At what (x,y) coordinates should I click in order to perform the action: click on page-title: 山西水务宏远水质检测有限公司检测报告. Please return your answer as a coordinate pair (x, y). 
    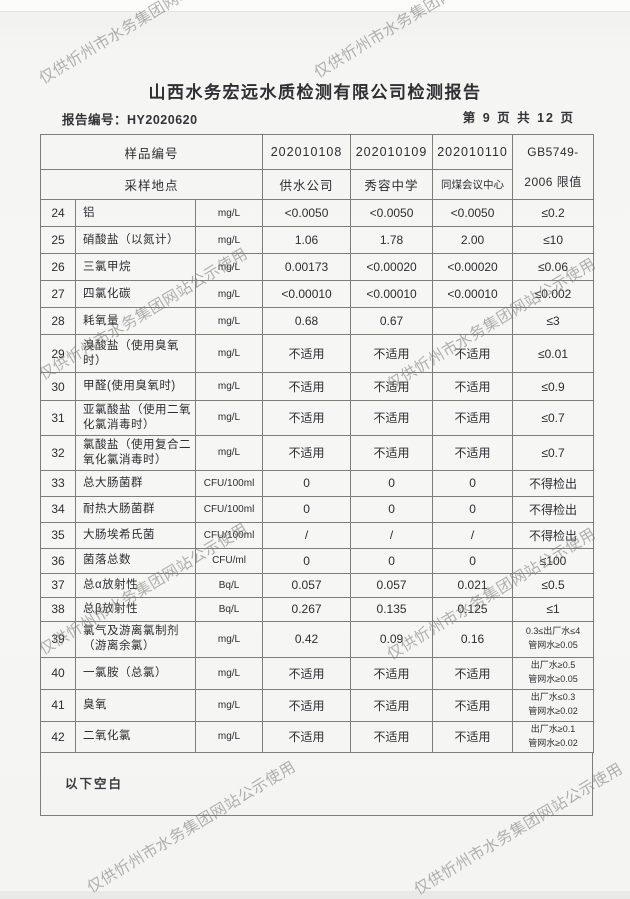
    Looking at the image, I should click on (315, 92).